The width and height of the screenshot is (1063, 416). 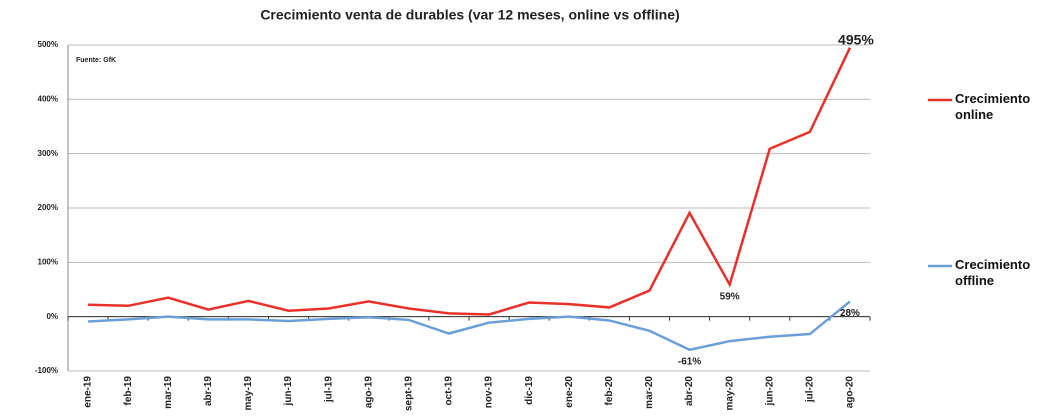 I want to click on x-tick-label: jun-19, so click(x=288, y=391).